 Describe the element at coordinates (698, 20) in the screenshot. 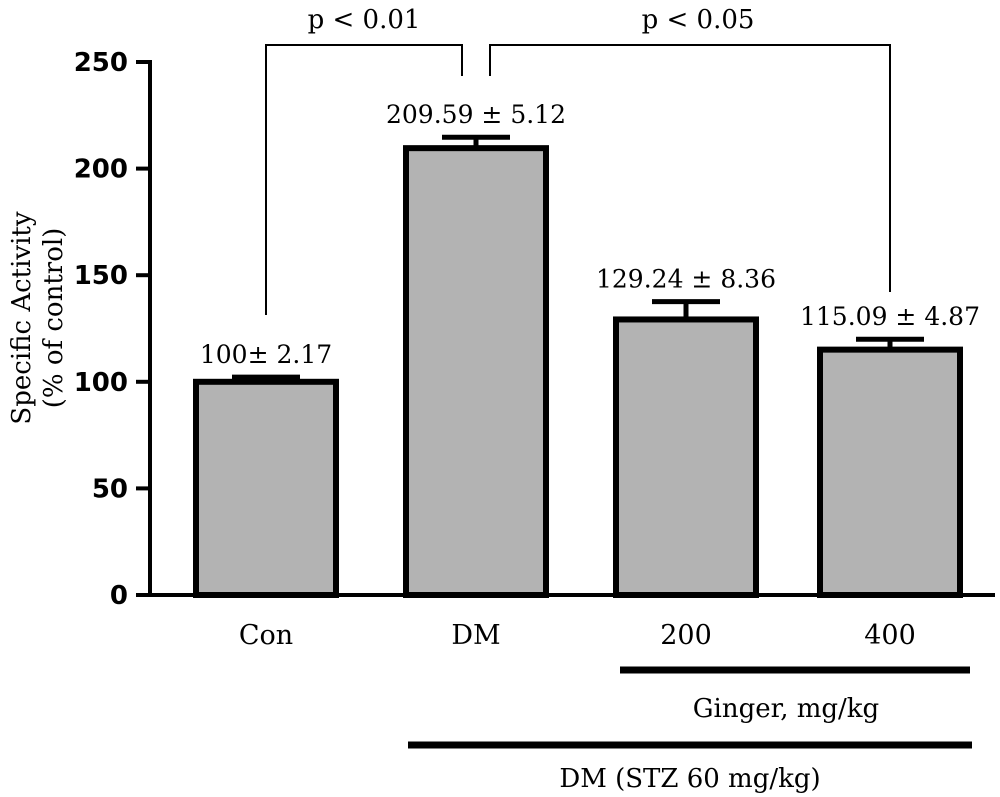

I see `significance-label-2: p < 0.05` at that location.